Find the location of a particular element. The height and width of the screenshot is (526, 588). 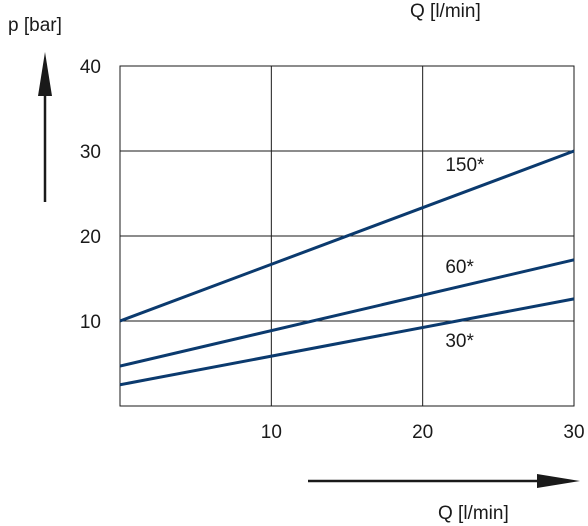

y-tick-label: 40 is located at coordinates (90, 67).